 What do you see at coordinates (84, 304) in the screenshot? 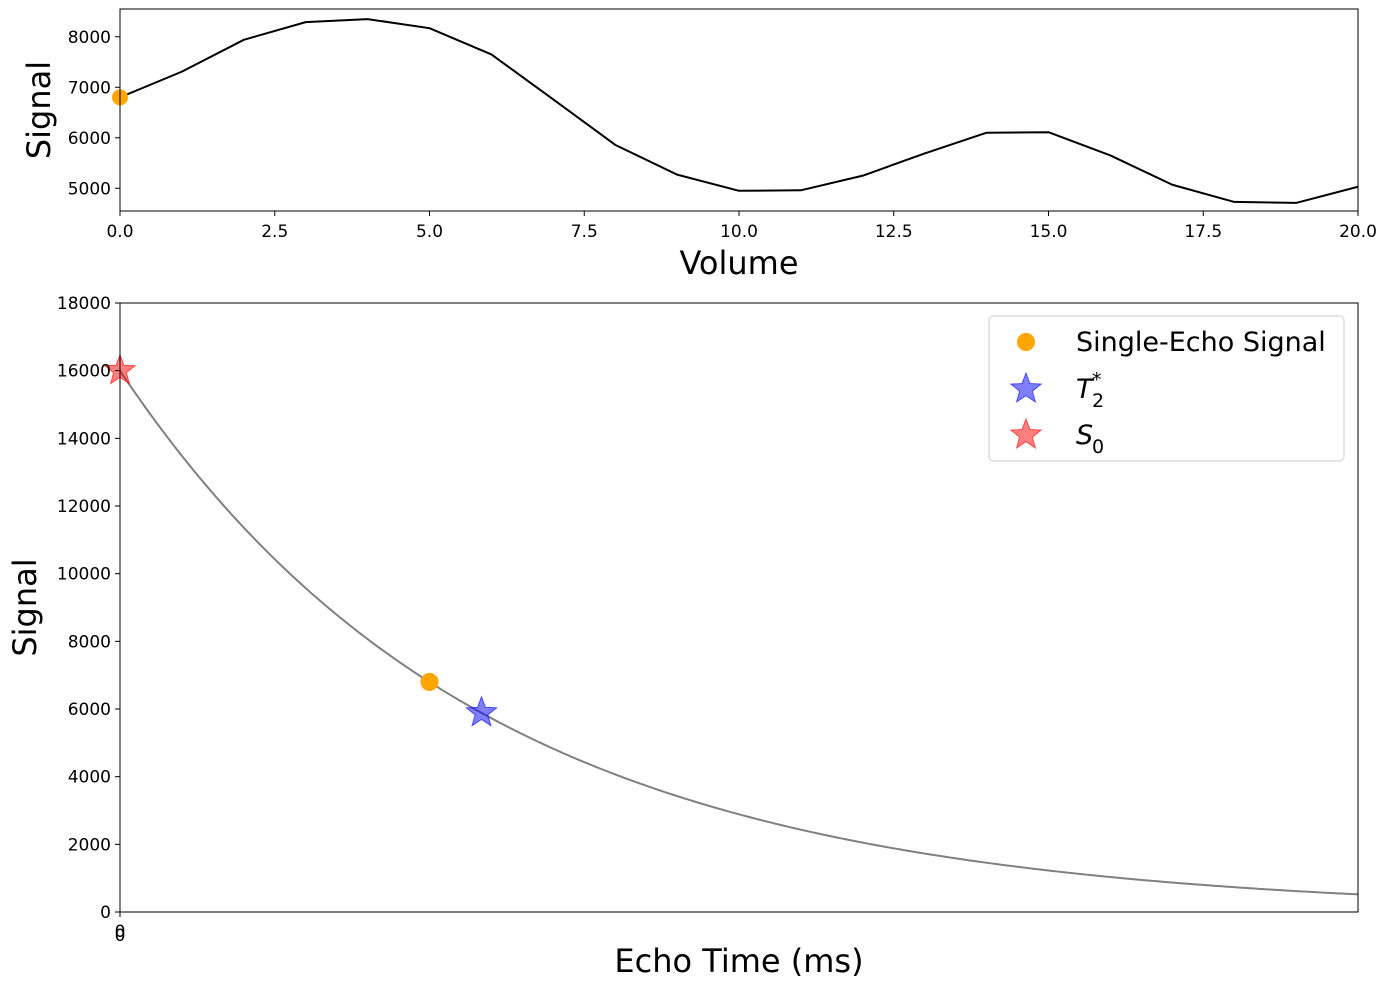
I see `y-tick-label: 18000` at bounding box center [84, 304].